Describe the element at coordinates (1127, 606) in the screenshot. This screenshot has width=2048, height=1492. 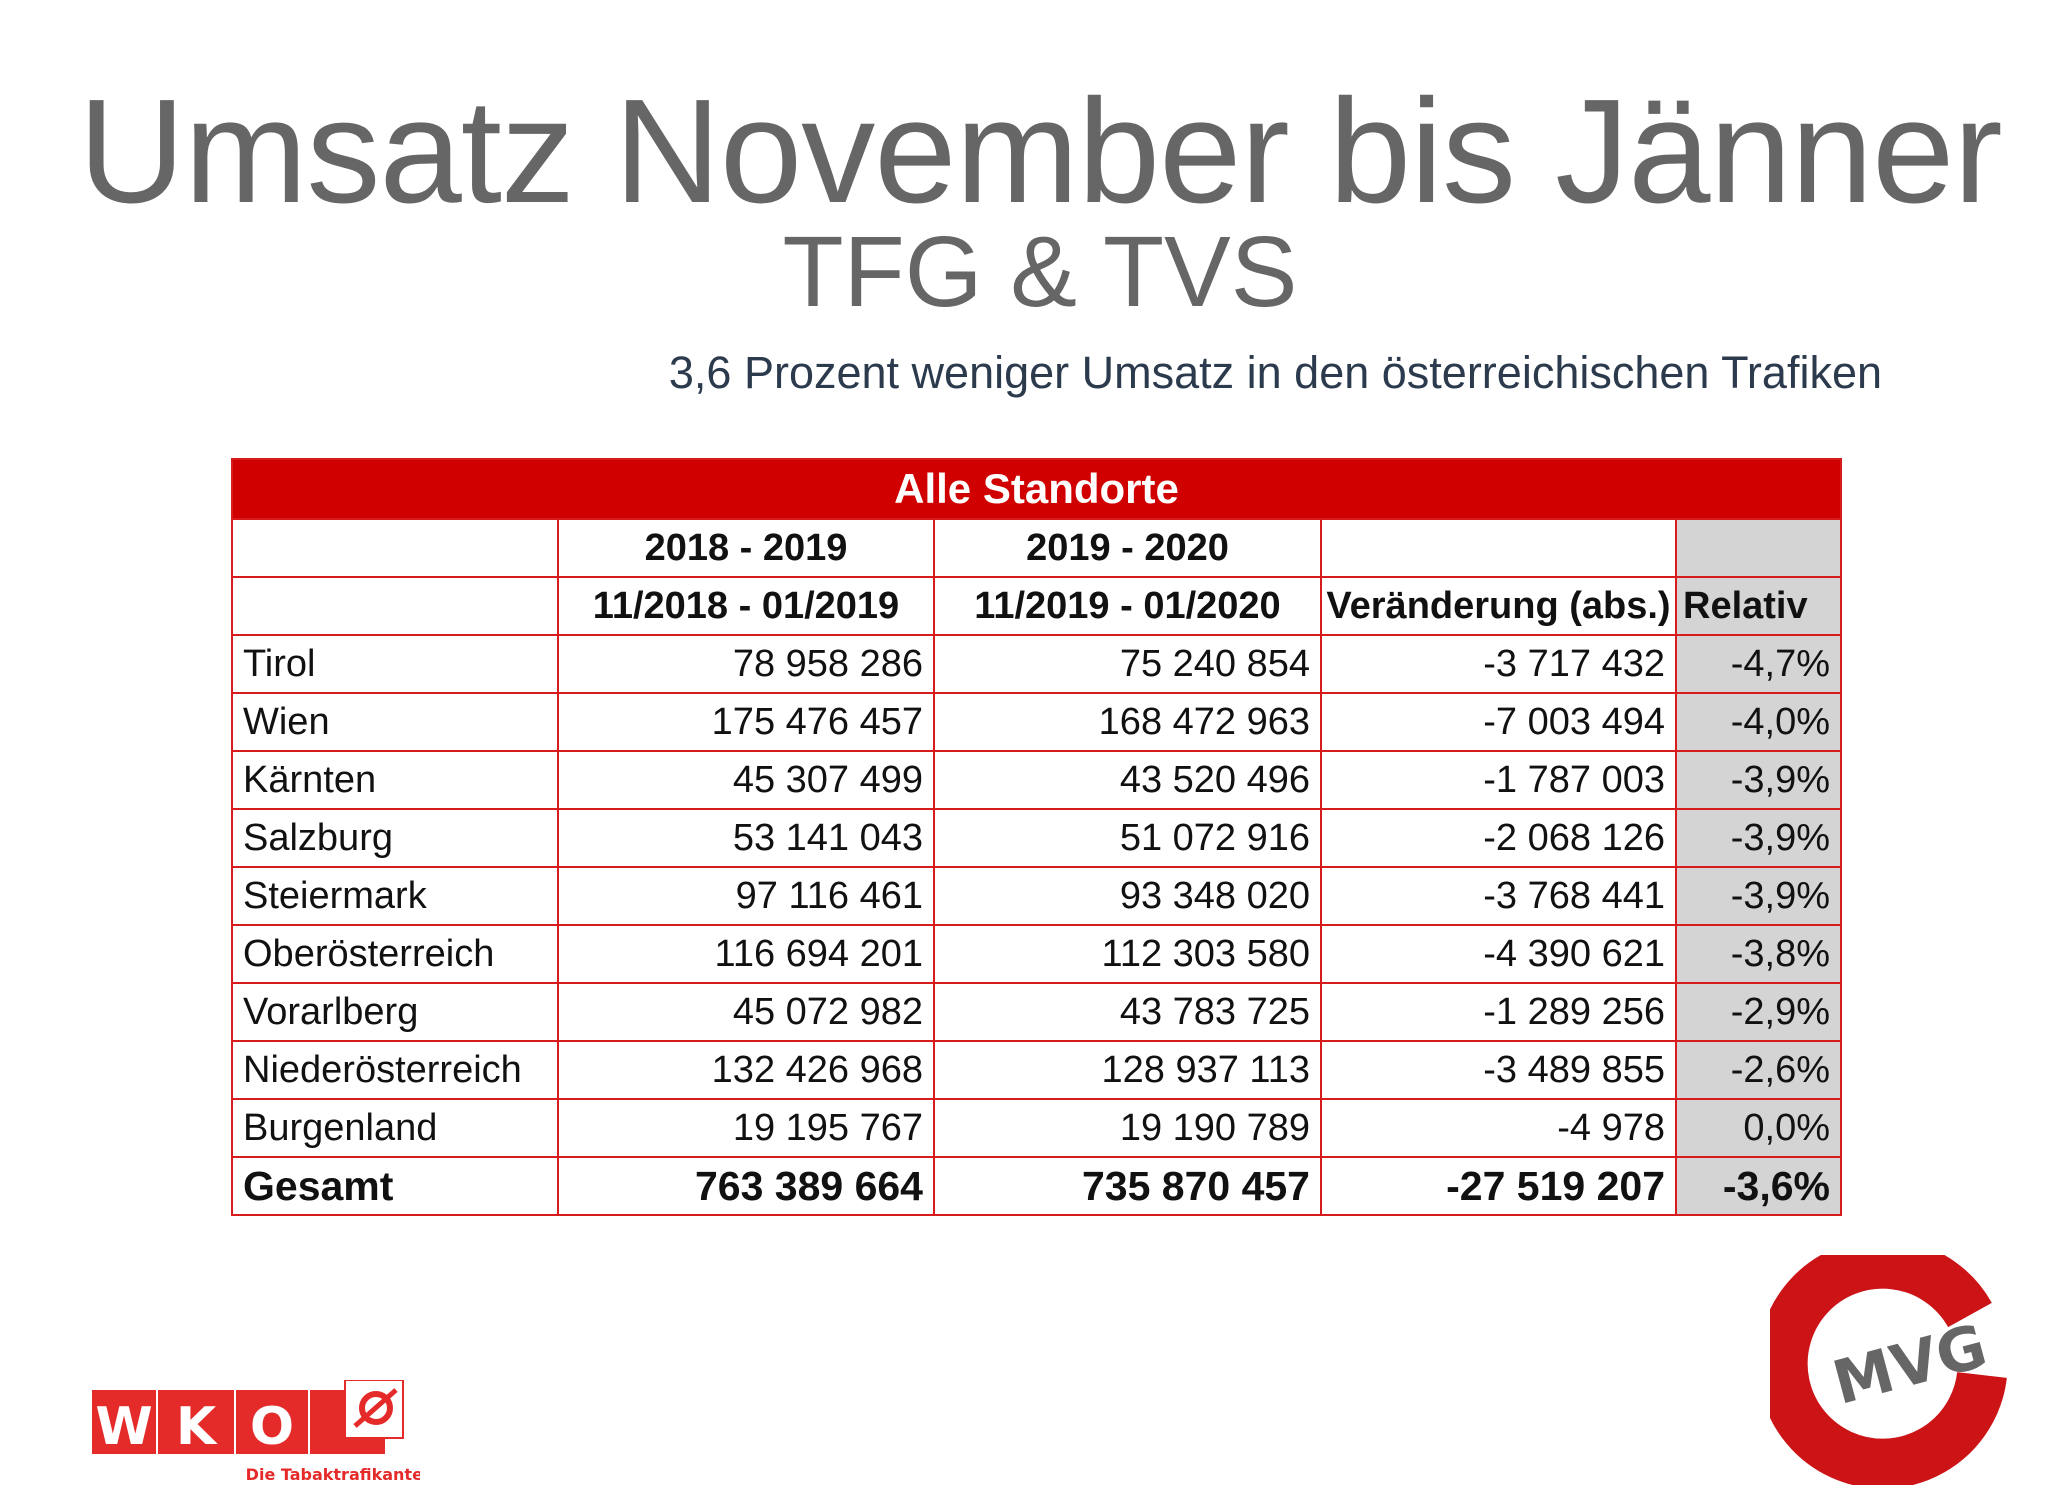
I see `header-cell: 11/2019 - 01/2020` at that location.